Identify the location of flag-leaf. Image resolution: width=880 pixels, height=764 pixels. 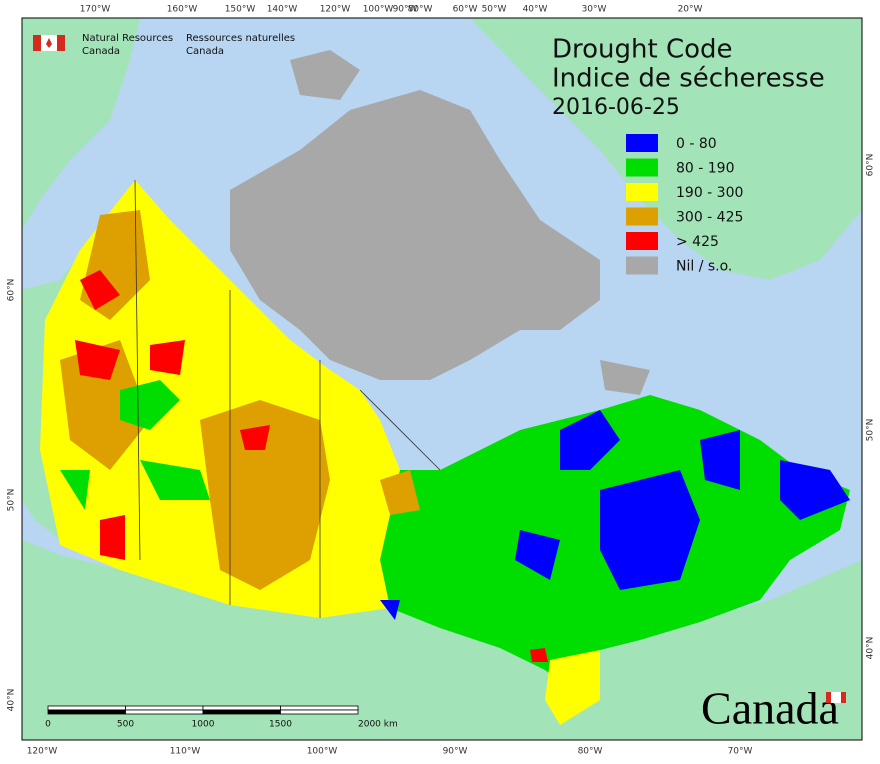
(49, 43).